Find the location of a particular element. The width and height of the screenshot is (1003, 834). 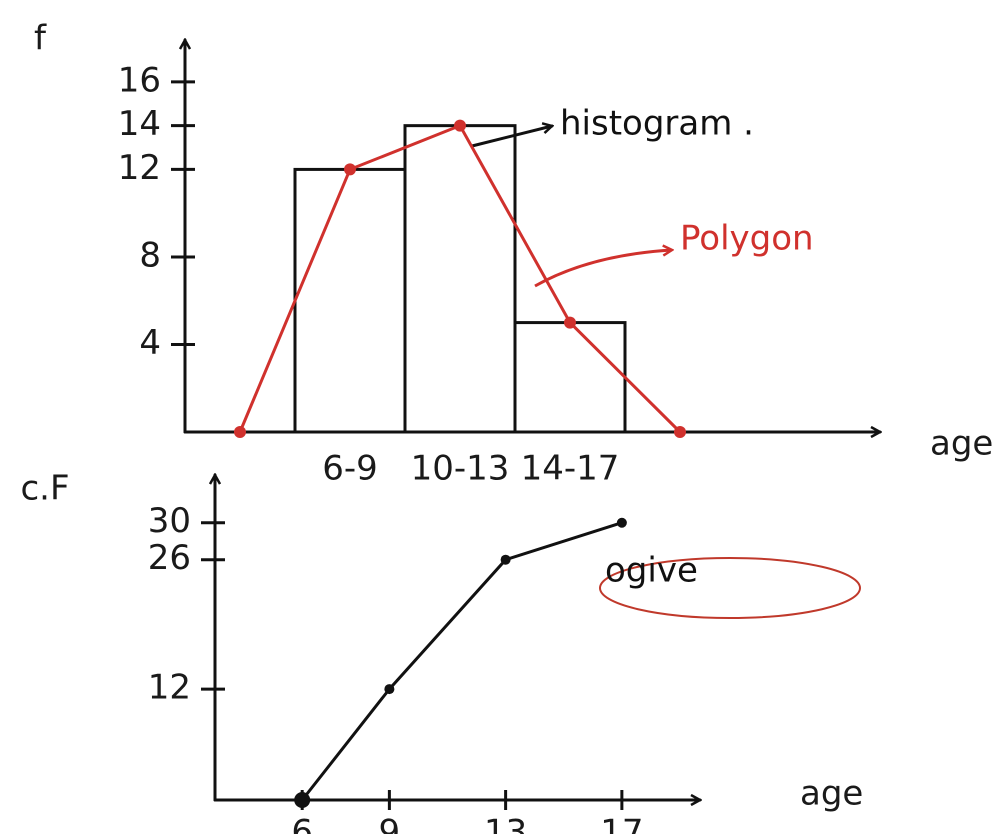

ogive-line is located at coordinates (462, 661).